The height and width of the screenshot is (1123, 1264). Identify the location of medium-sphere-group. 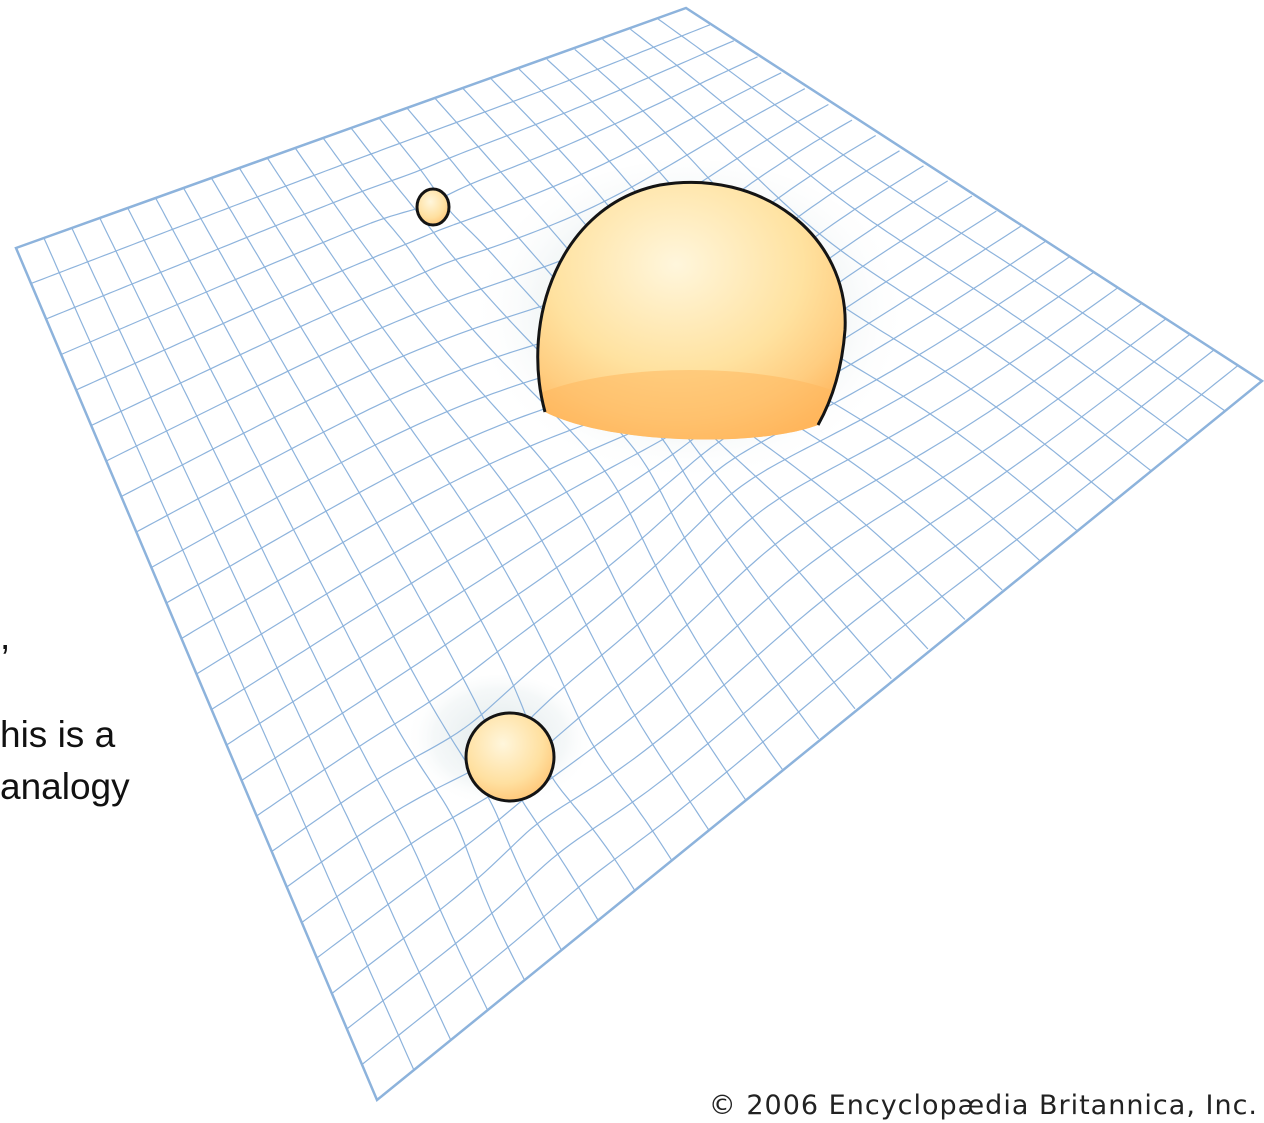
(510, 757).